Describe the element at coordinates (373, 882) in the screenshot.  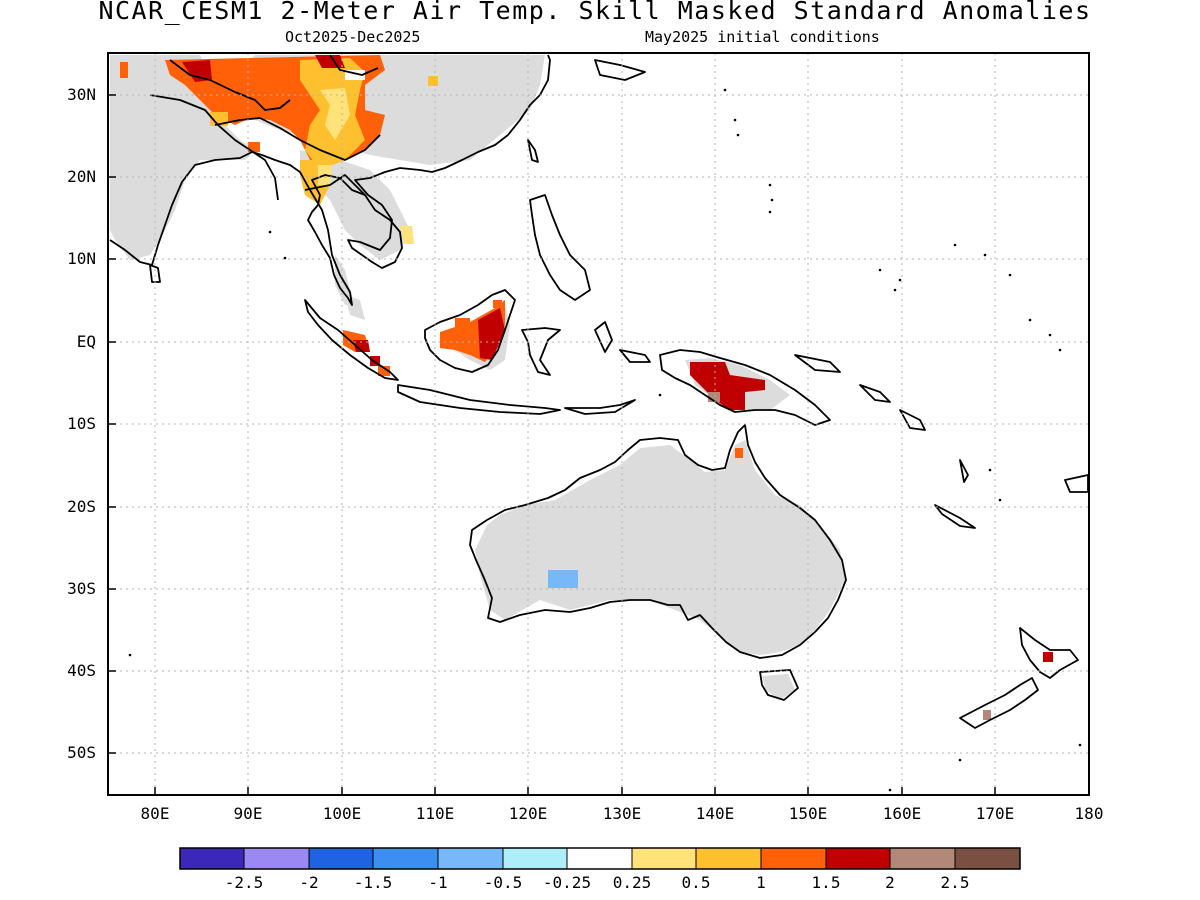
I see `colorbar-label: -1.5` at that location.